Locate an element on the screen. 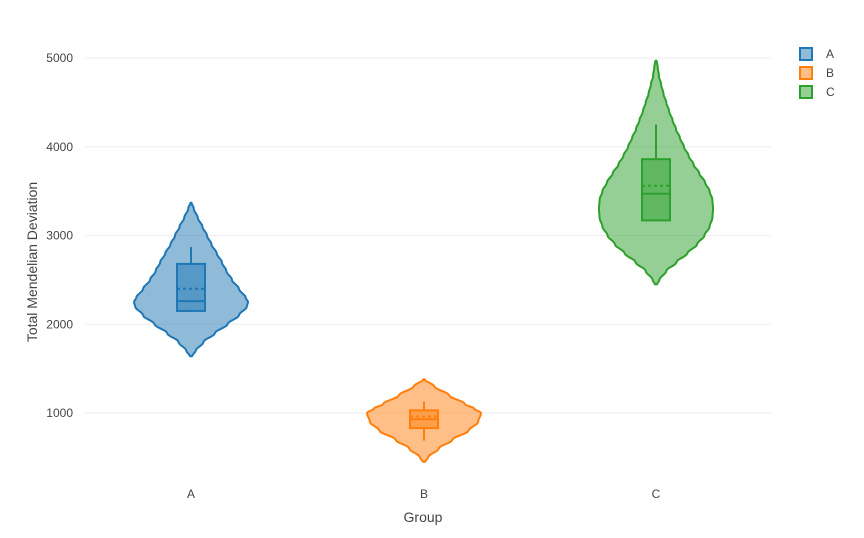 This screenshot has height=538, width=864. y-tick-labels: 1000 2000 3000 4000 5000 is located at coordinates (59, 235).